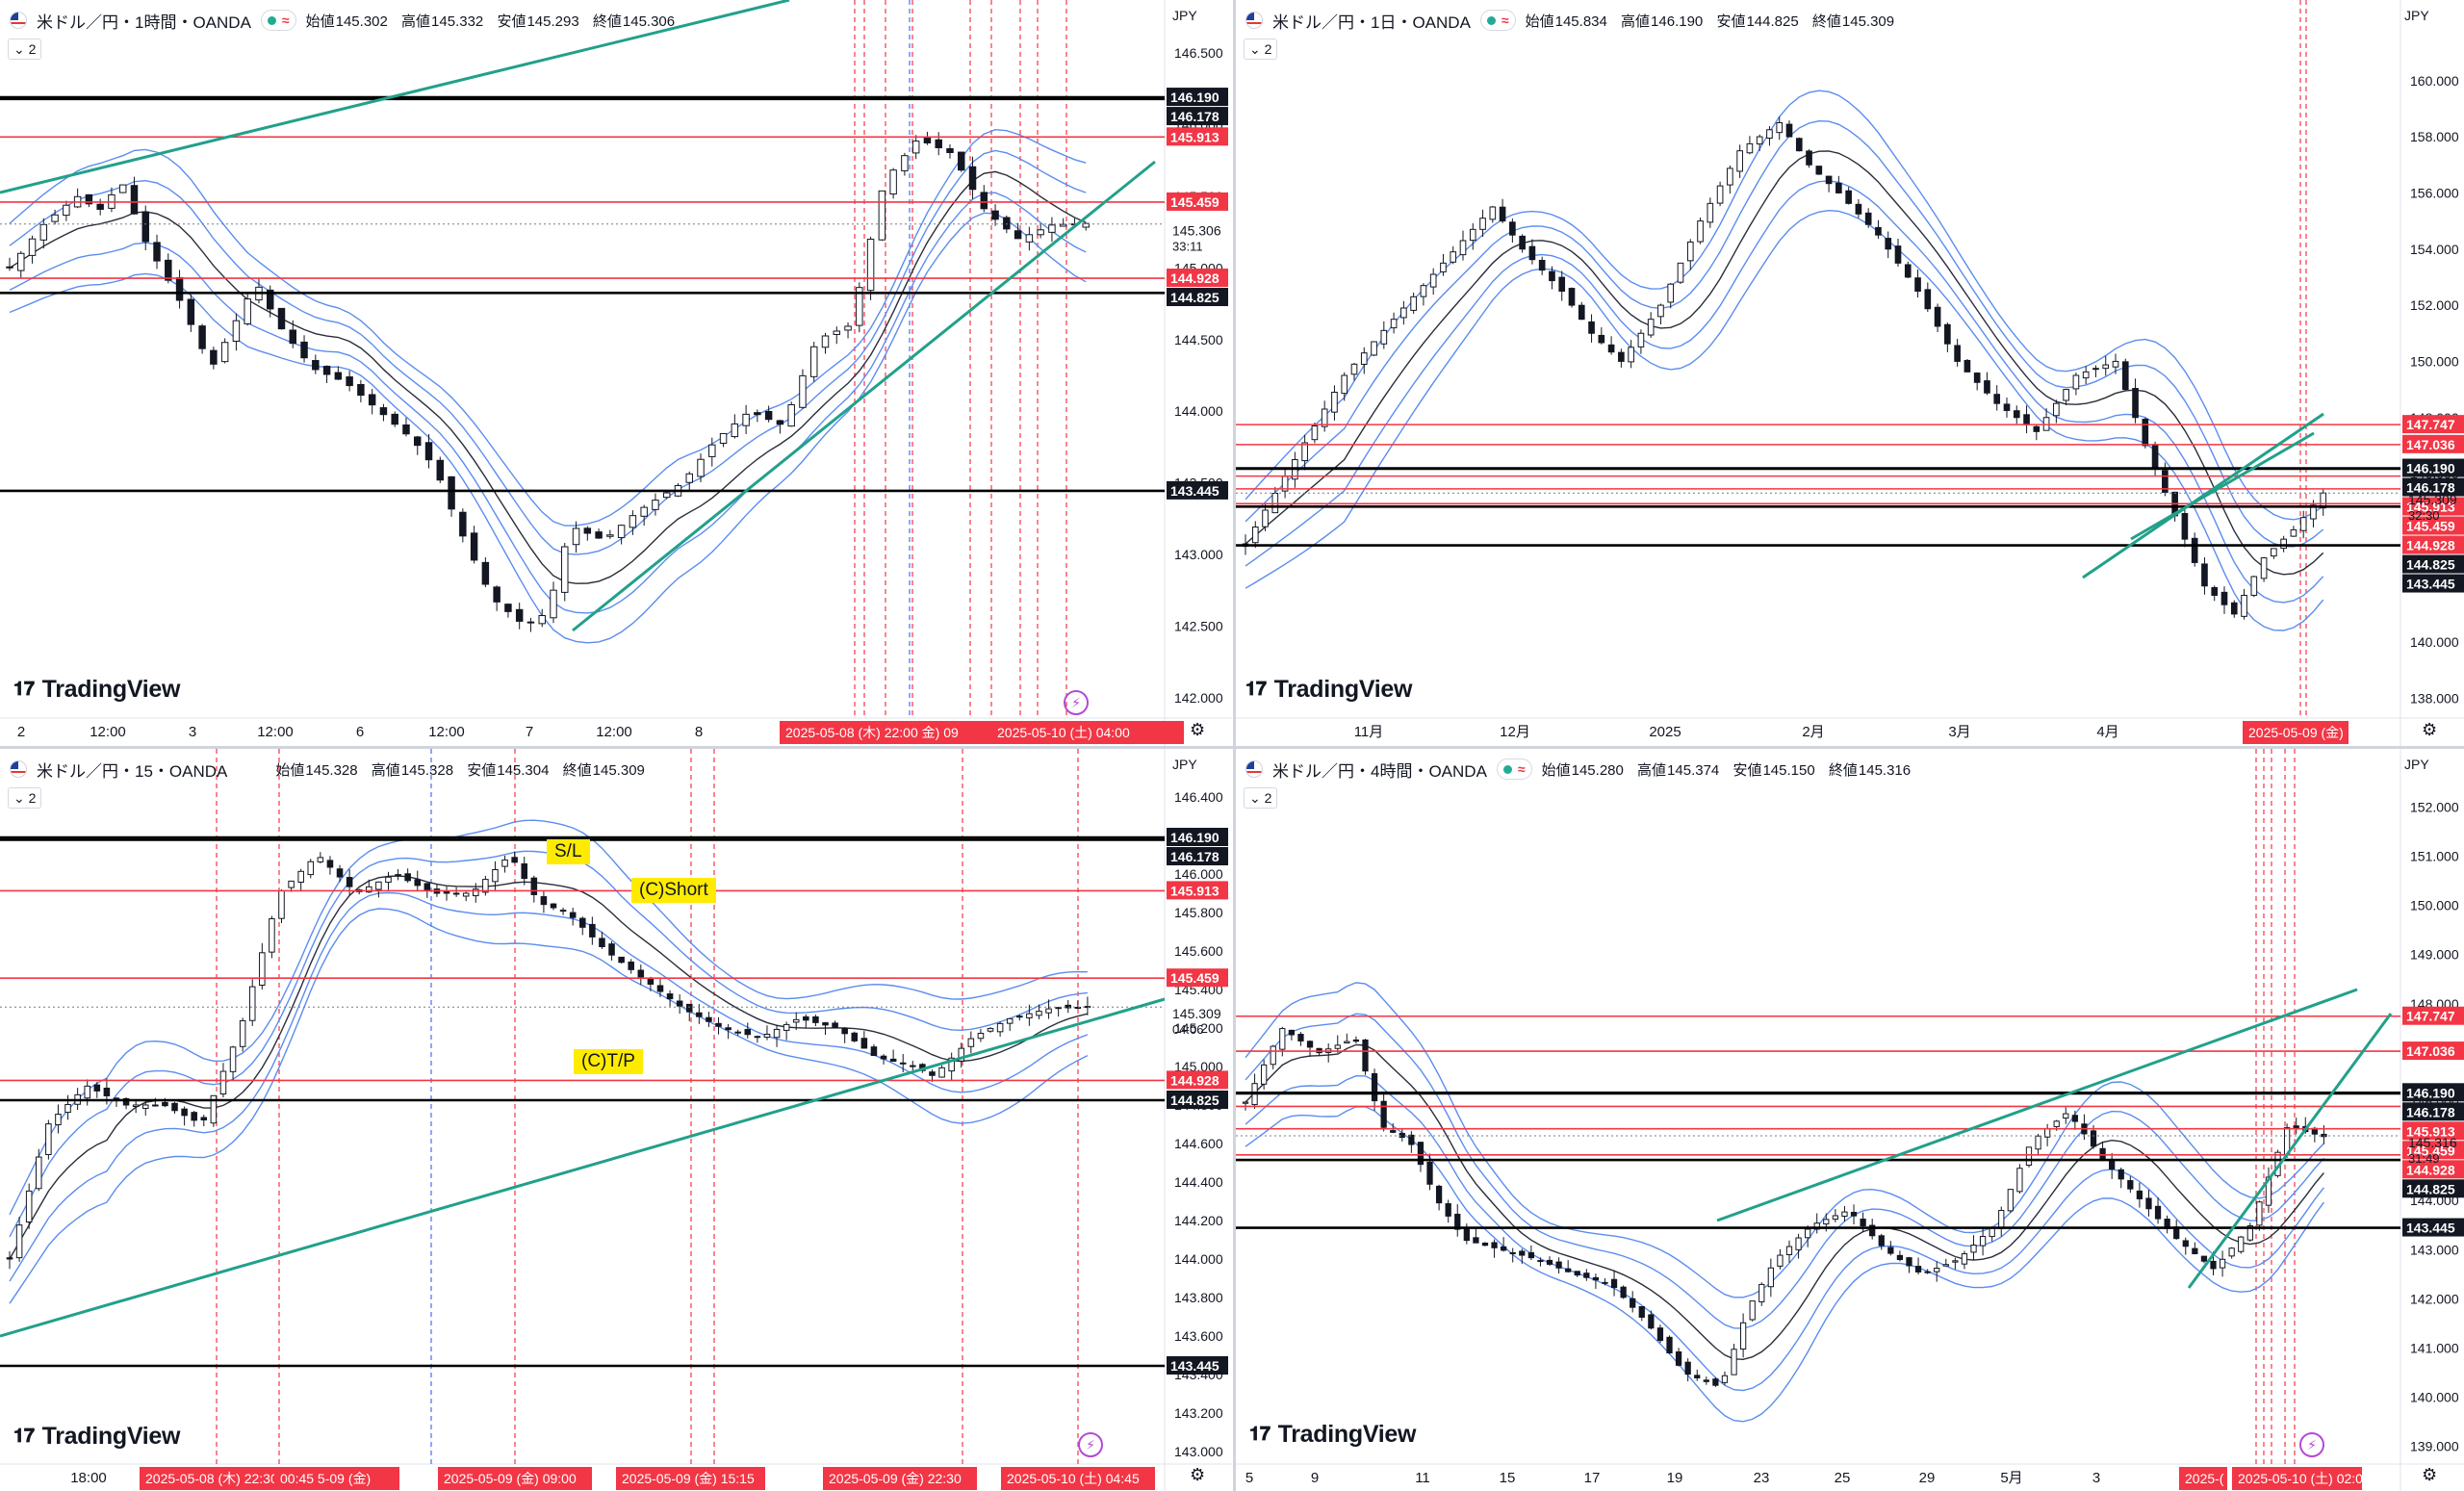  What do you see at coordinates (1843, 1478) in the screenshot?
I see `x-tick-label: 25` at bounding box center [1843, 1478].